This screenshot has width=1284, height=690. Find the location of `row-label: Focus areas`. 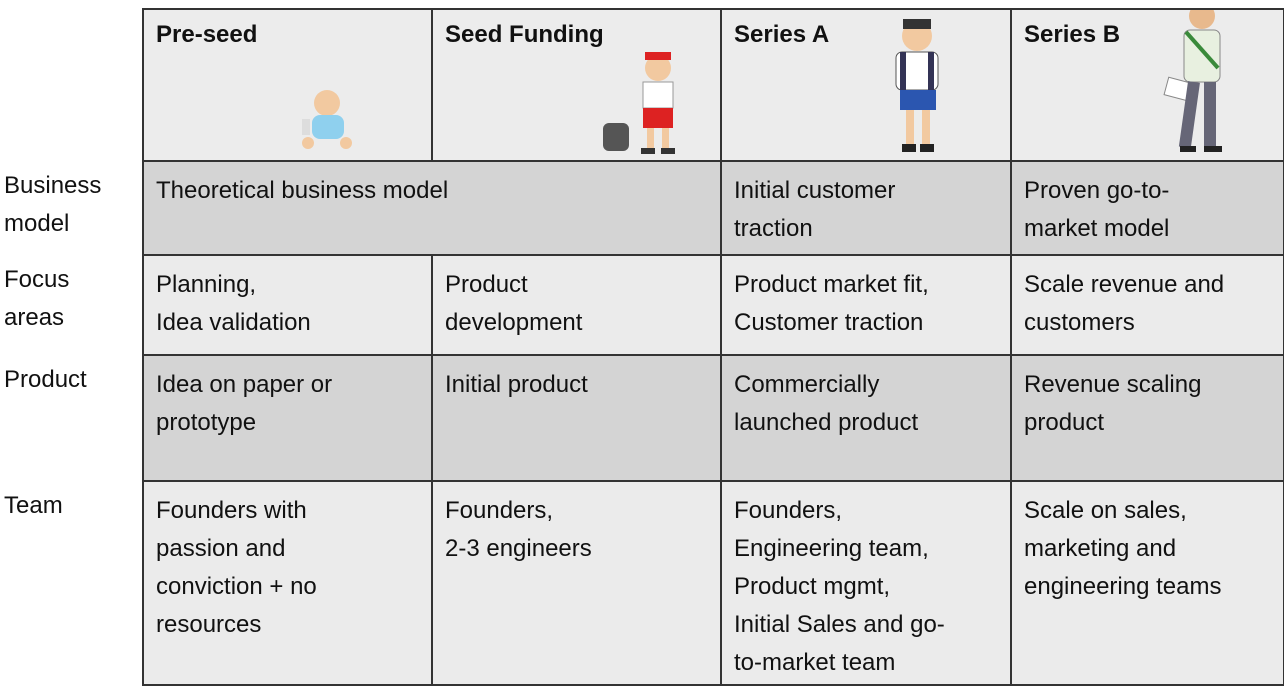

row-label: Focus areas is located at coordinates (71, 305).